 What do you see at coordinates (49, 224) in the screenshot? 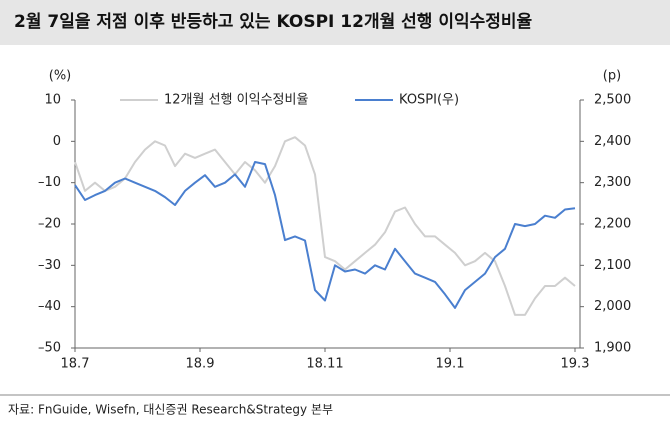
I see `y-tick-label: –20` at bounding box center [49, 224].